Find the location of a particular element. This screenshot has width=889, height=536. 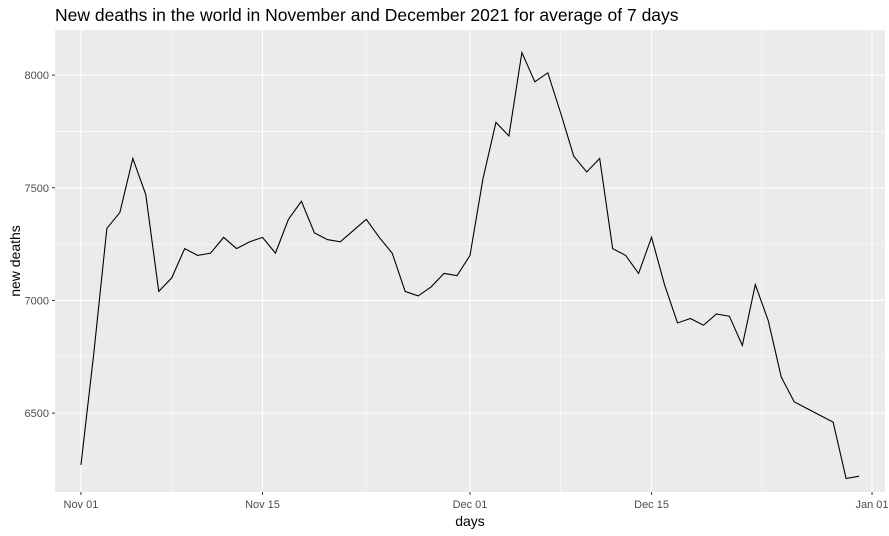

x-tick-label: Jan 01 is located at coordinates (872, 505).